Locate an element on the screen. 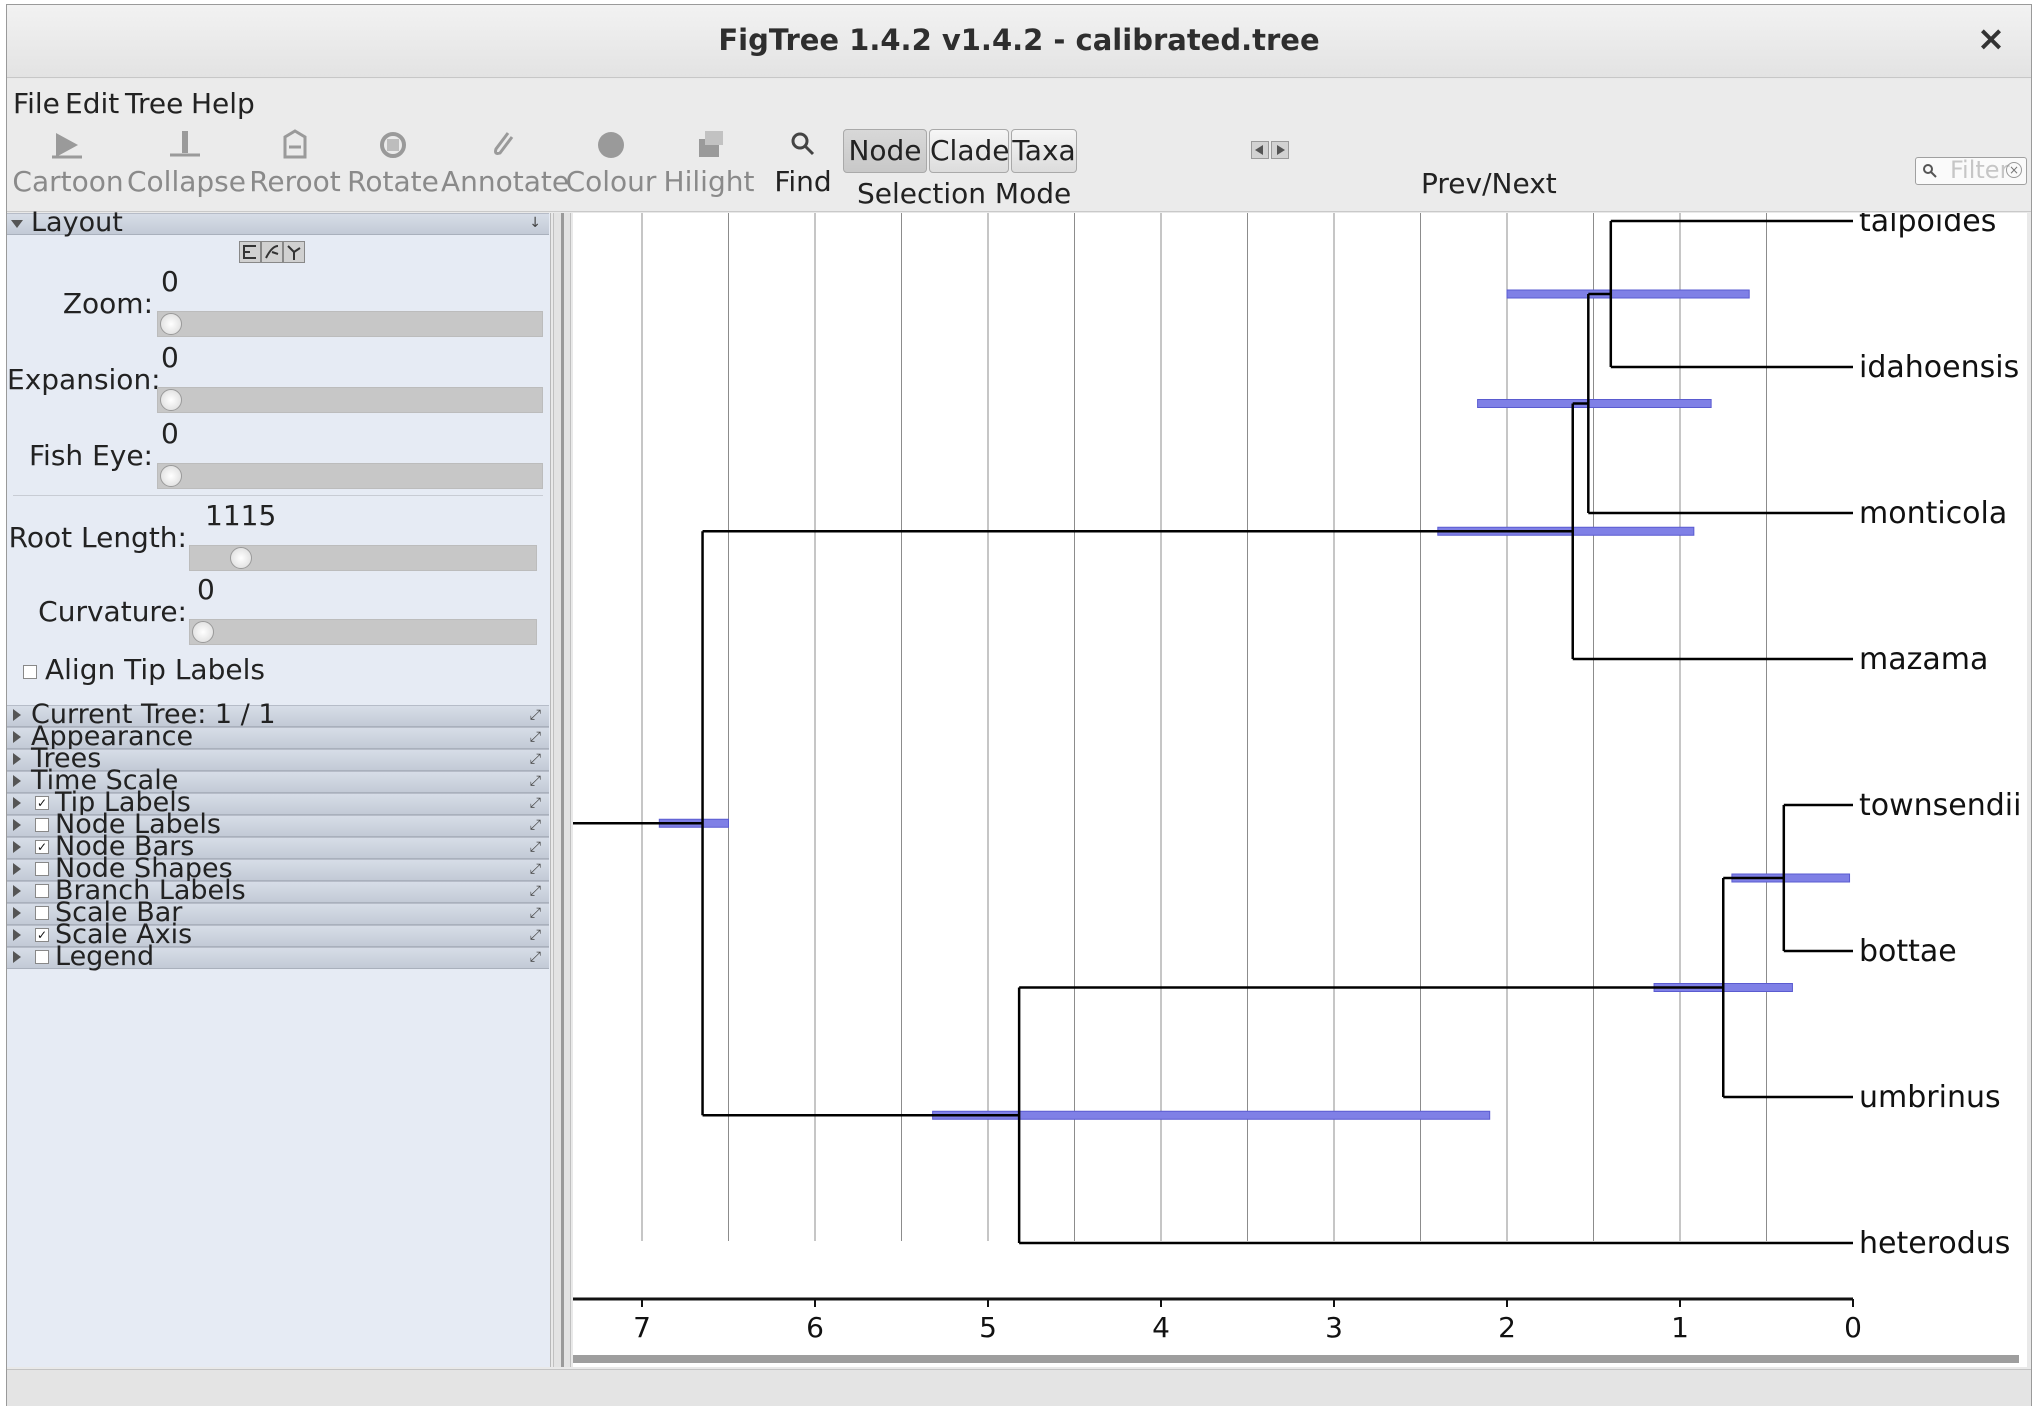 The image size is (2039, 1413). rotate-label: Rotate is located at coordinates (393, 181).